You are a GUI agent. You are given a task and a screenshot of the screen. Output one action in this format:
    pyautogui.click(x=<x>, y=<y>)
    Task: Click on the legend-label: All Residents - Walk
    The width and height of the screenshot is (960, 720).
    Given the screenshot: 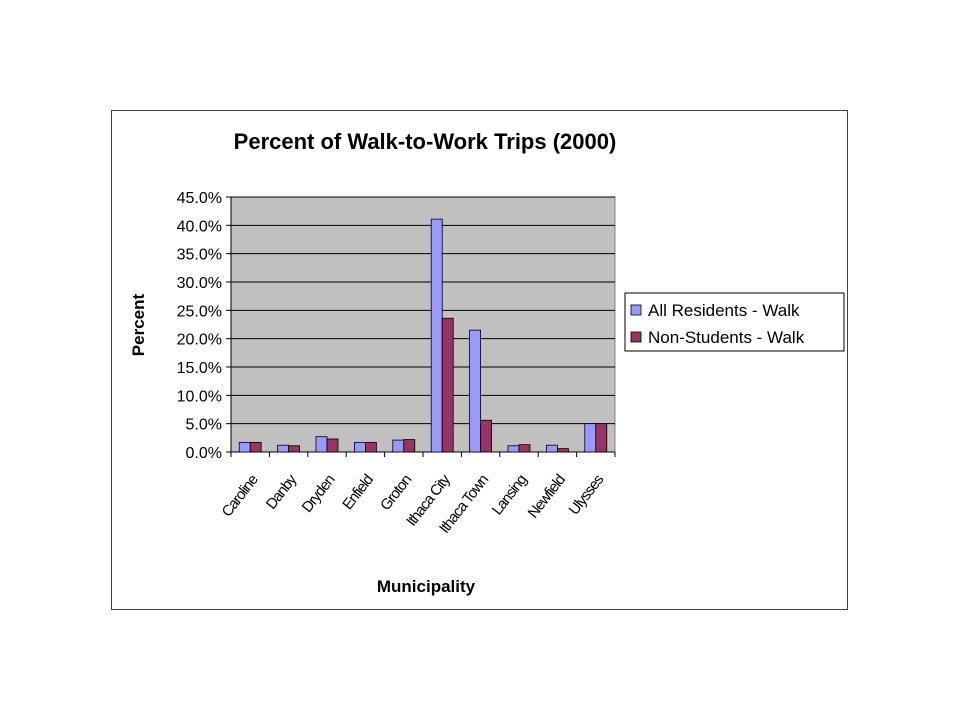 What is the action you would take?
    pyautogui.click(x=724, y=310)
    